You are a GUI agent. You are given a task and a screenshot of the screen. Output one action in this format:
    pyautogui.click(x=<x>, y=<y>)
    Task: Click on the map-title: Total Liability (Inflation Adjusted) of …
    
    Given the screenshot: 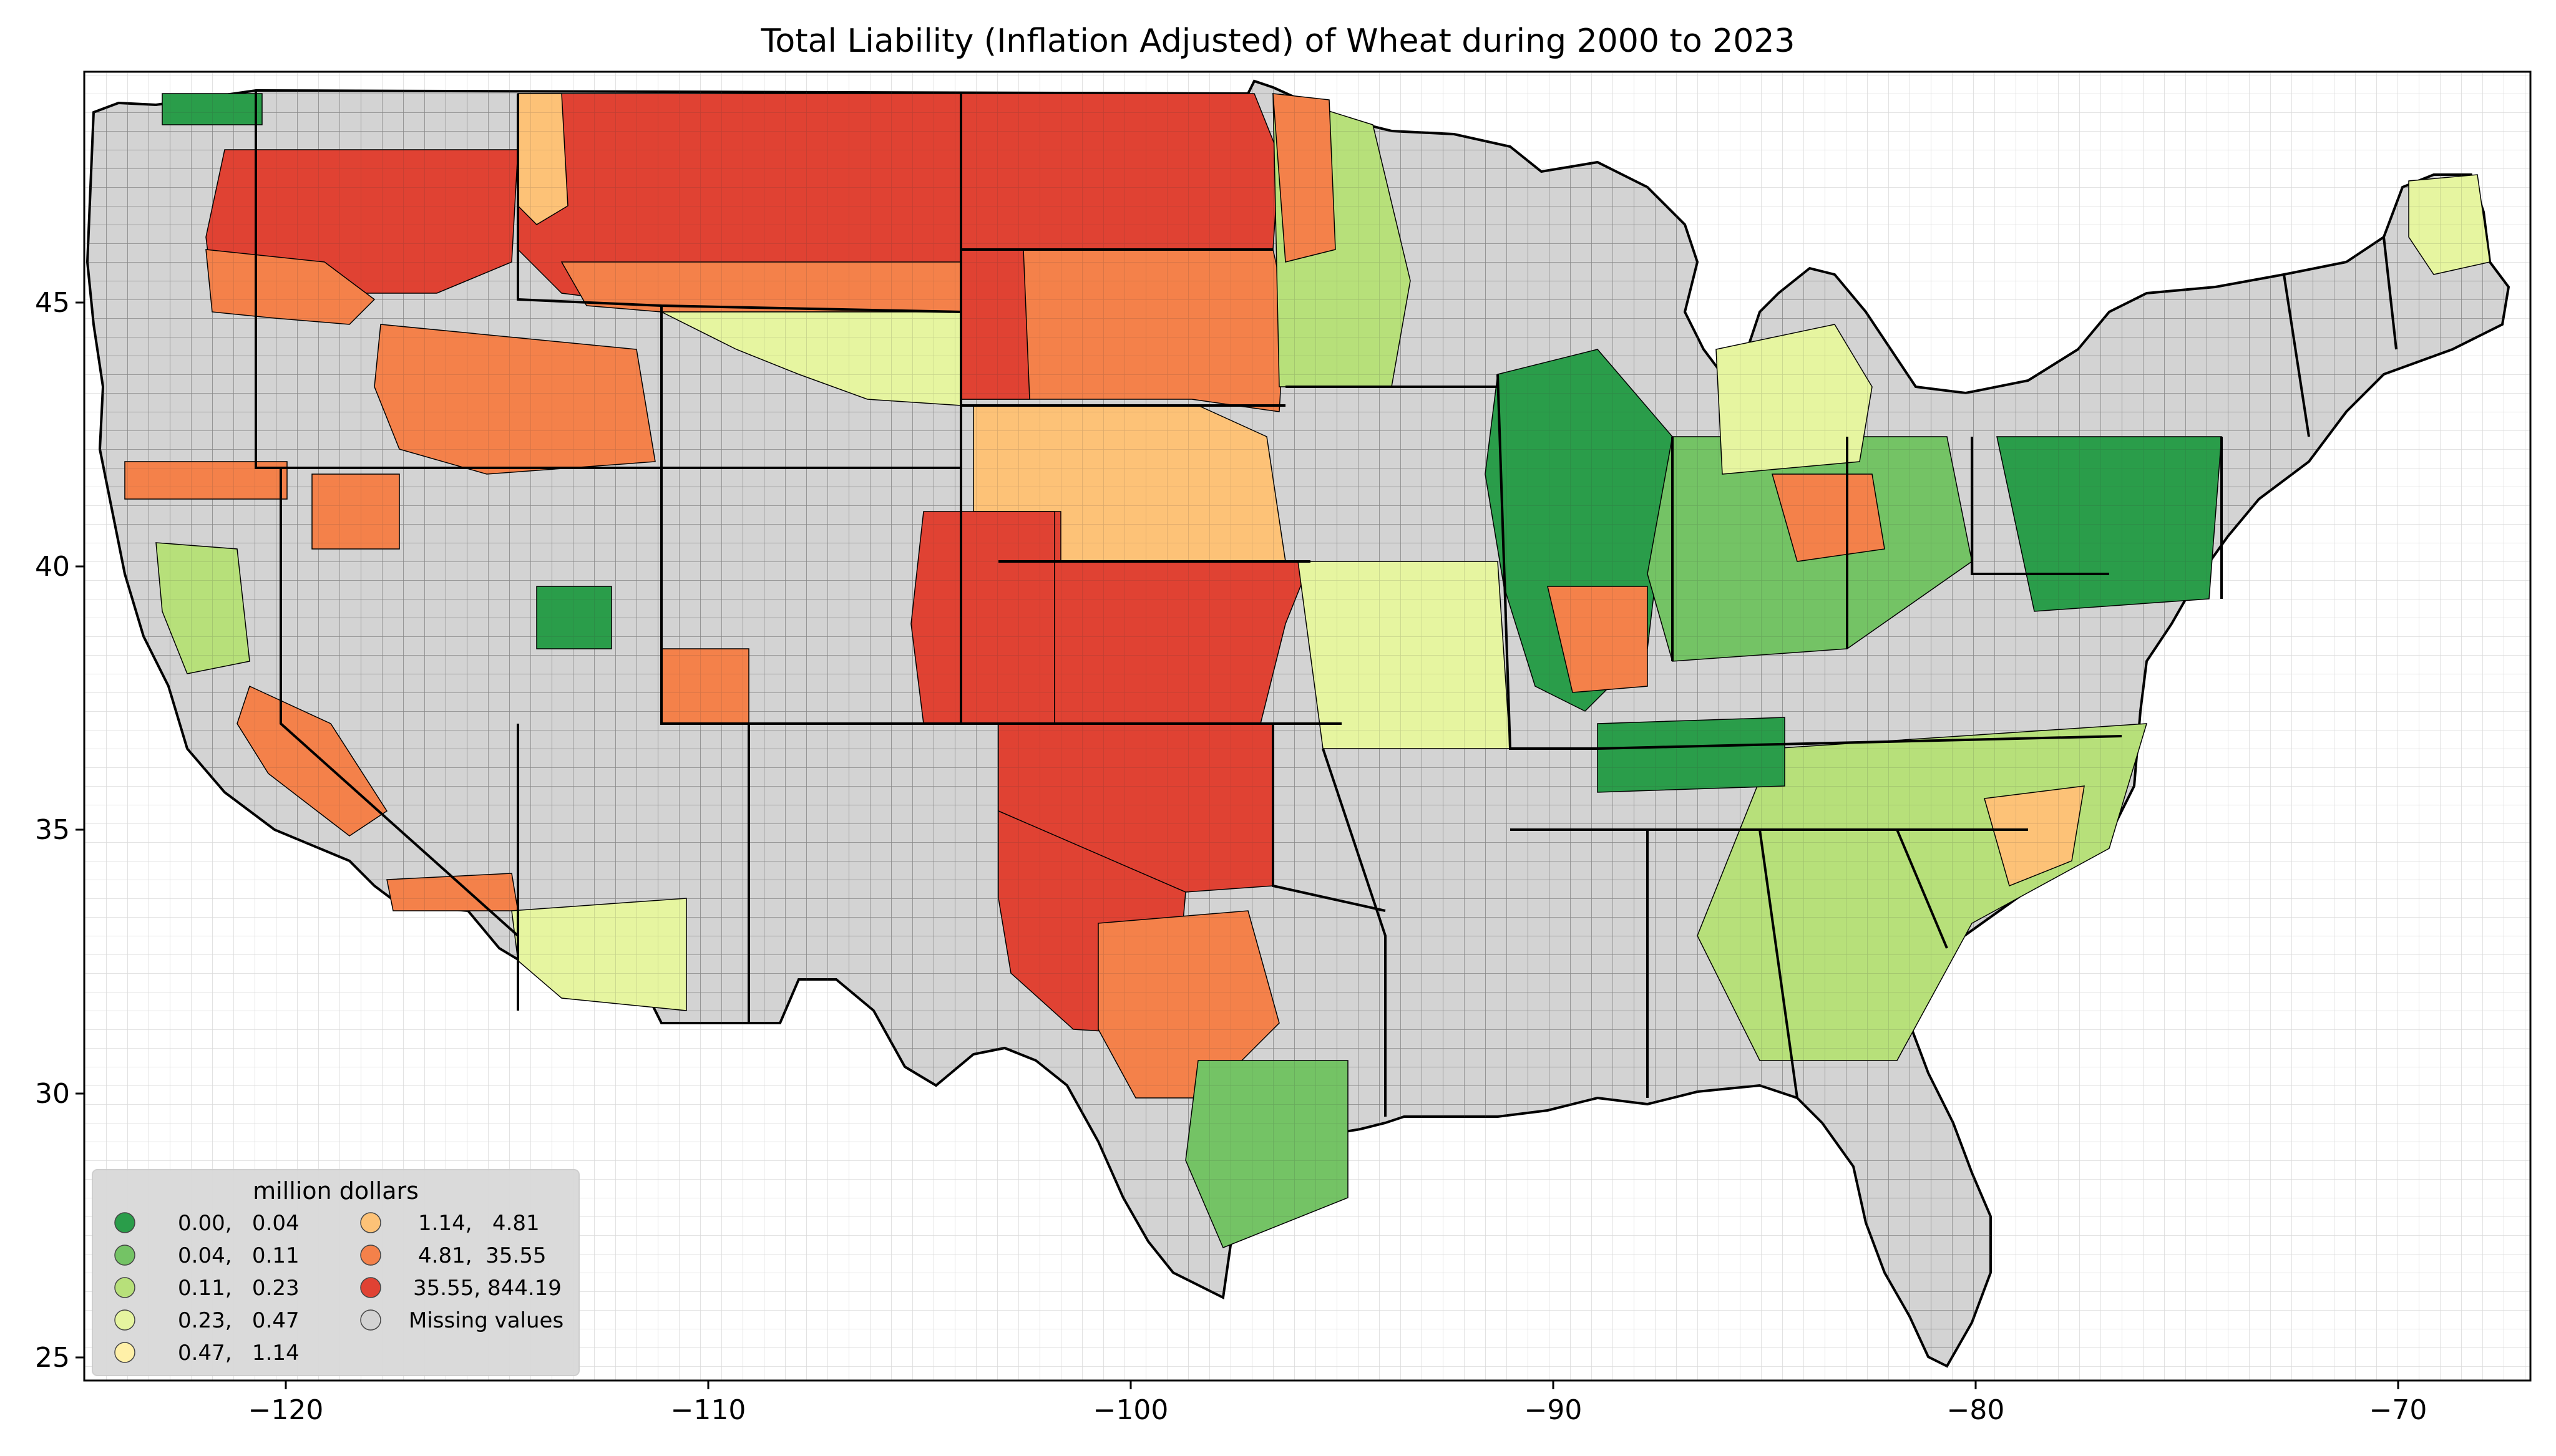 What is the action you would take?
    pyautogui.click(x=1278, y=41)
    